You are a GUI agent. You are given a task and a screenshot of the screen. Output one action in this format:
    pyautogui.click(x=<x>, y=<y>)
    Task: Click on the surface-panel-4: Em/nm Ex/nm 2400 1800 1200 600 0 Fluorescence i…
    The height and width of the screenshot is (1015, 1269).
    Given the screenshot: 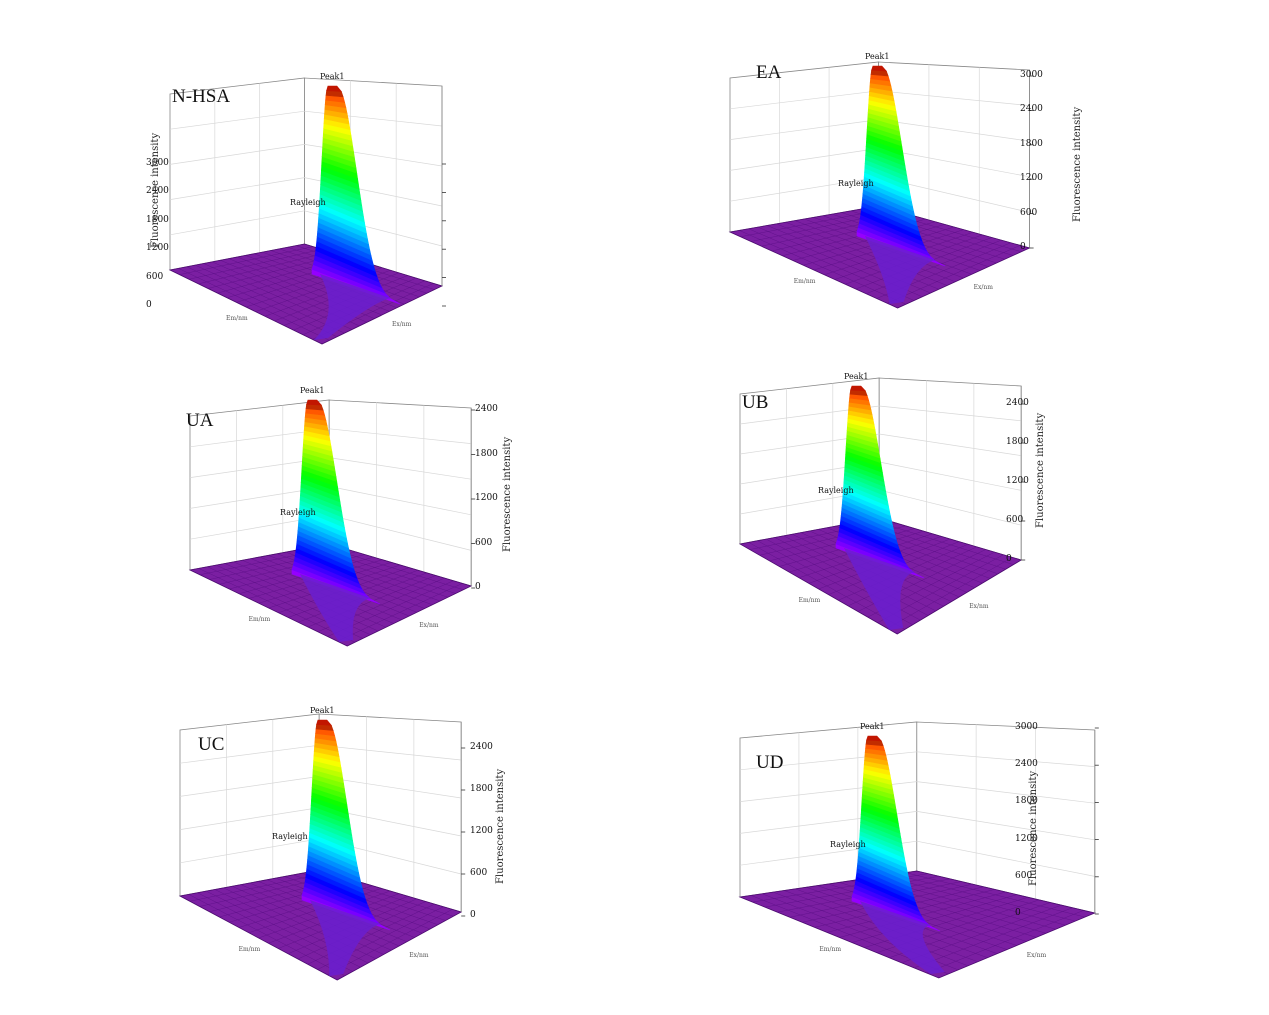 What is the action you would take?
    pyautogui.click(x=890, y=503)
    